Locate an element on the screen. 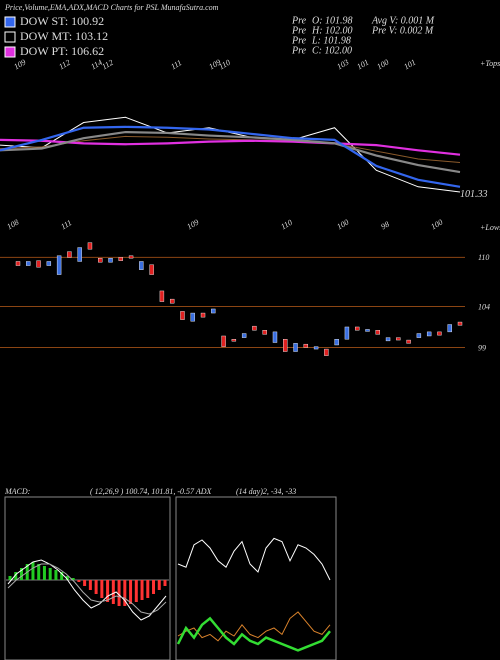  macd-panel is located at coordinates (87, 578).